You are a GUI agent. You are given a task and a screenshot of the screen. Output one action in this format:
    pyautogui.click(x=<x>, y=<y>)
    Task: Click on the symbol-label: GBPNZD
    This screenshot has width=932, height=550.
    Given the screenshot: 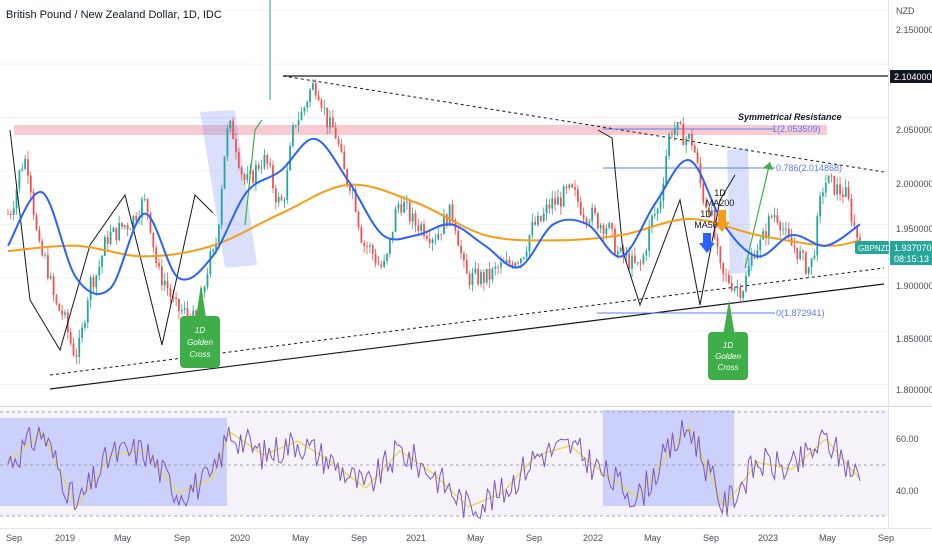 What is the action you would take?
    pyautogui.click(x=875, y=248)
    